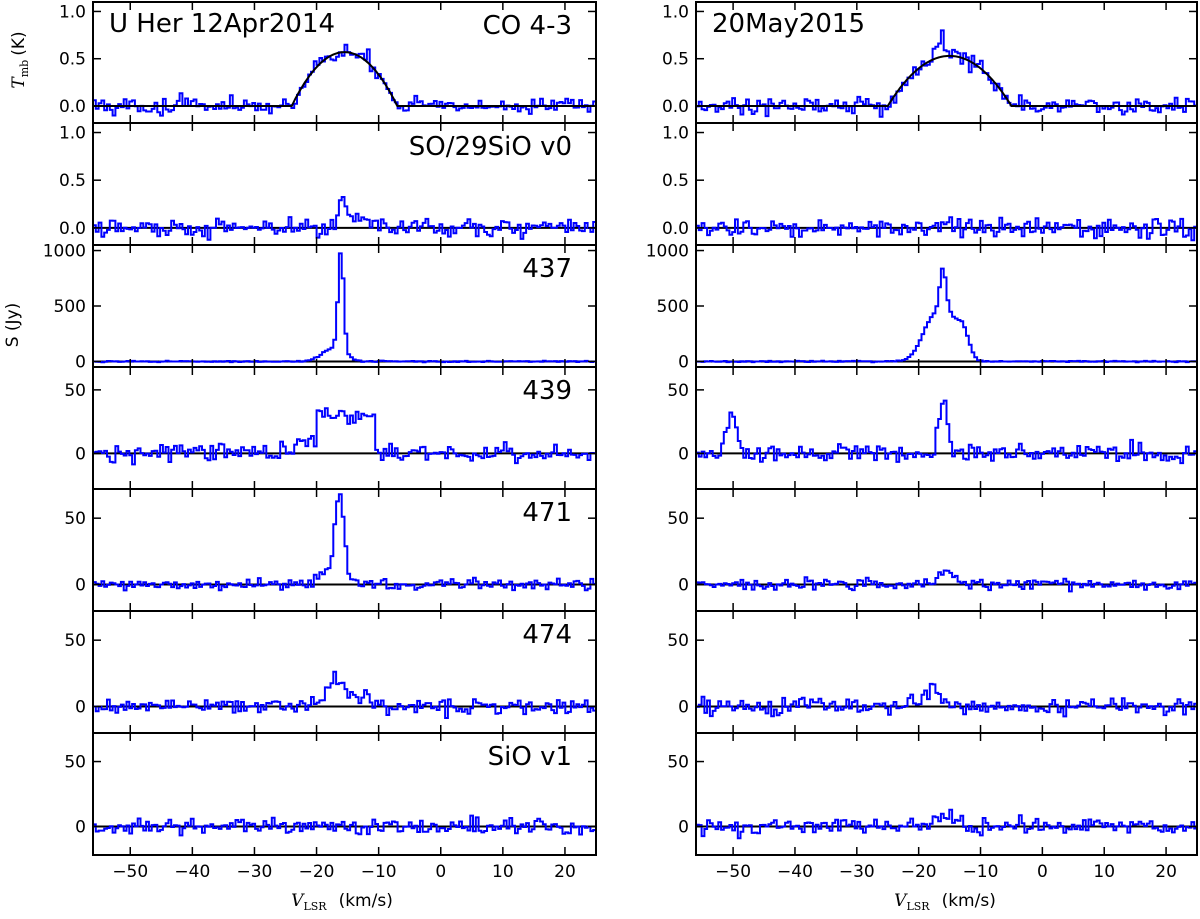 Image resolution: width=1200 pixels, height=919 pixels. What do you see at coordinates (328, 184) in the screenshot?
I see `panel-so-29sio-v0-col1: 0.0 0.5 1.0 SO/29SiO v0` at bounding box center [328, 184].